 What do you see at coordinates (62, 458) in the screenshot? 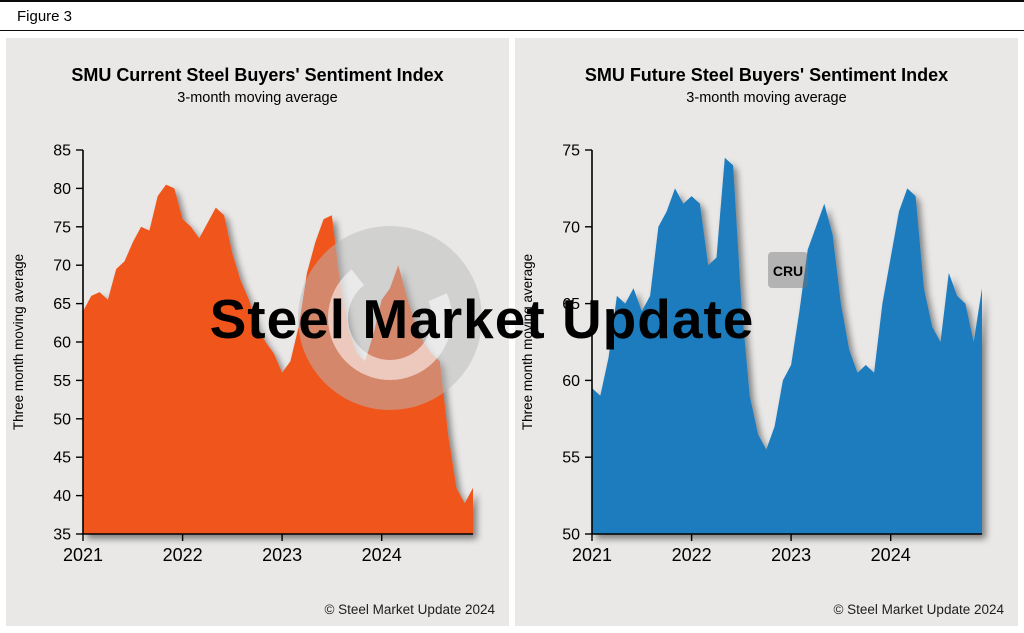
I see `y-tick-label: 45` at bounding box center [62, 458].